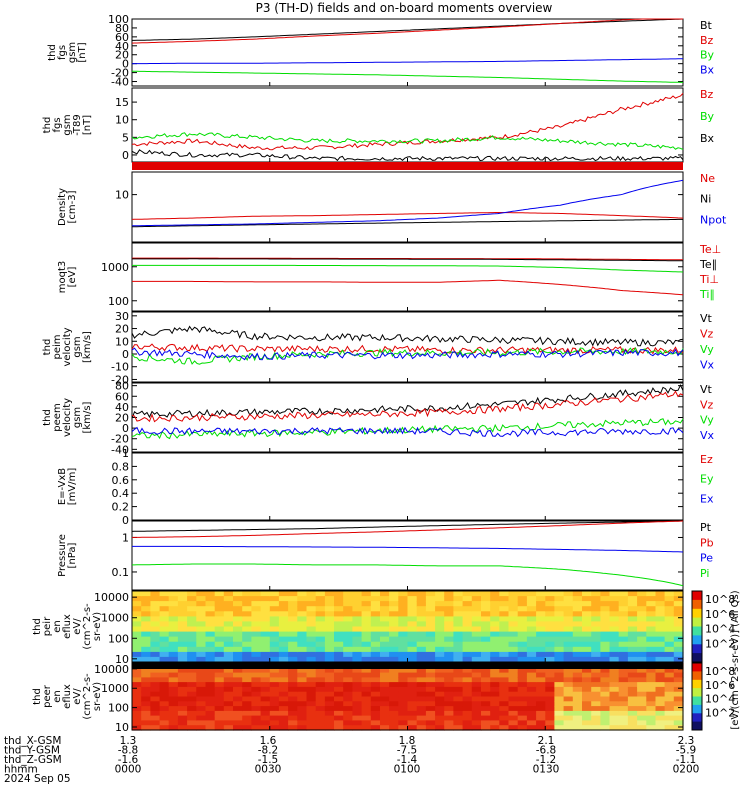 The height and width of the screenshot is (800, 750). What do you see at coordinates (120, 439) in the screenshot?
I see `y-tick-label: -20` at bounding box center [120, 439].